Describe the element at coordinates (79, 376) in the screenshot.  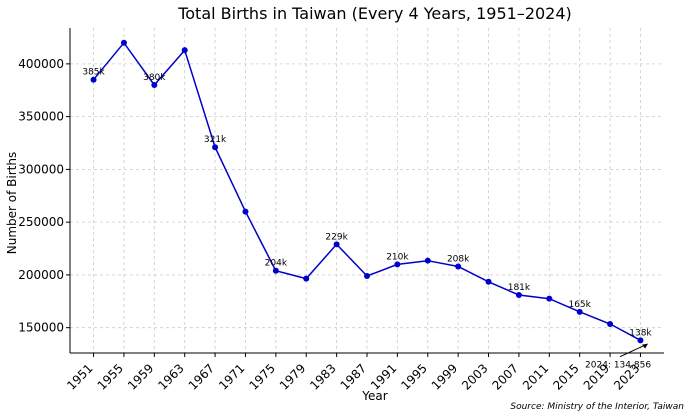
I see `x-tick-label: 1951` at that location.